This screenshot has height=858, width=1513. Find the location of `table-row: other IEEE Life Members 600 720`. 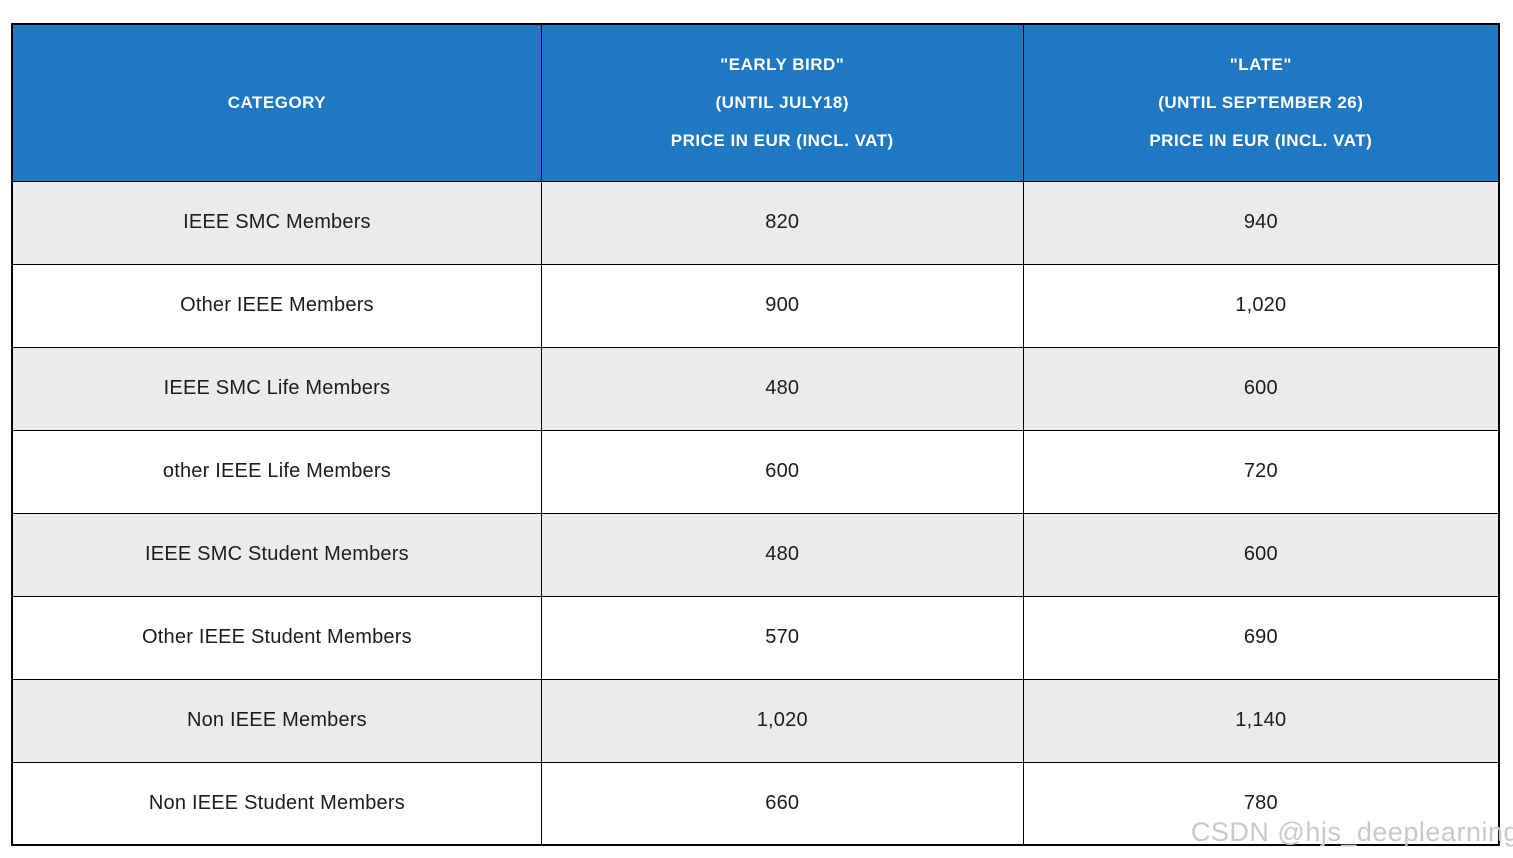

table-row: other IEEE Life Members 600 720 is located at coordinates (755, 471).